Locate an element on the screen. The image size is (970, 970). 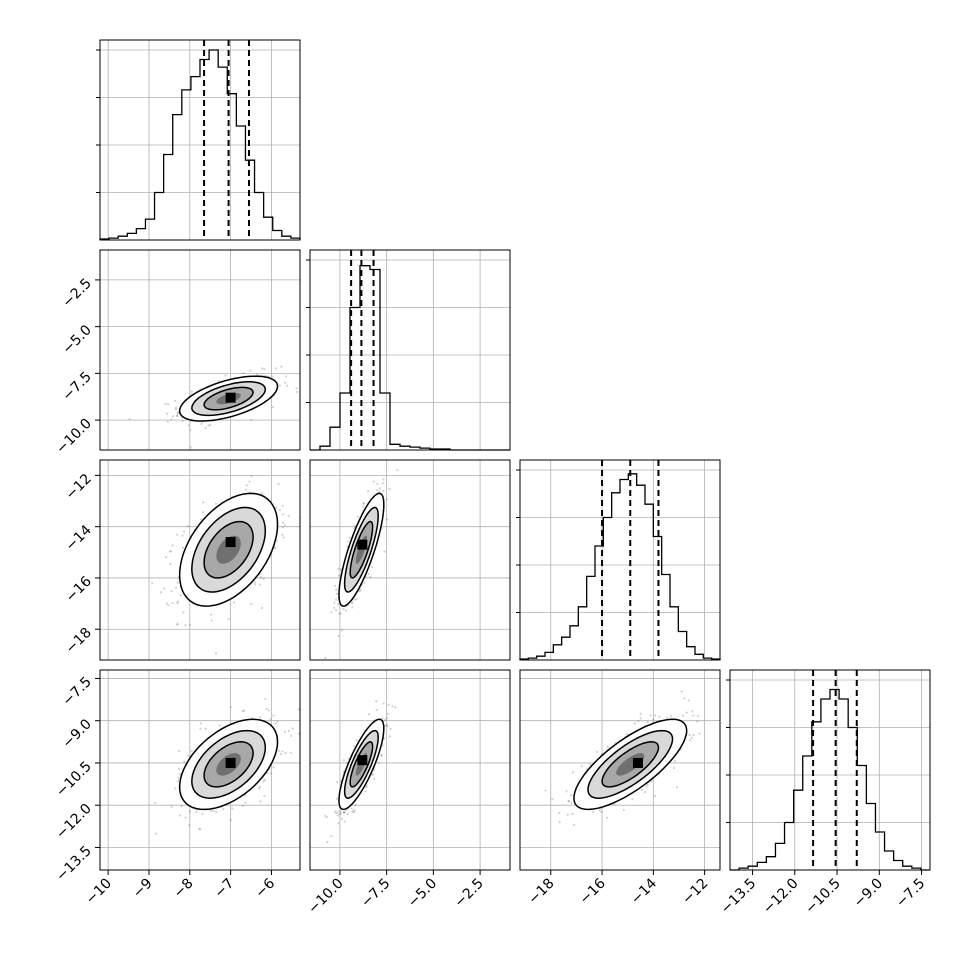
xtick-label: −13.5 is located at coordinates (739, 897).